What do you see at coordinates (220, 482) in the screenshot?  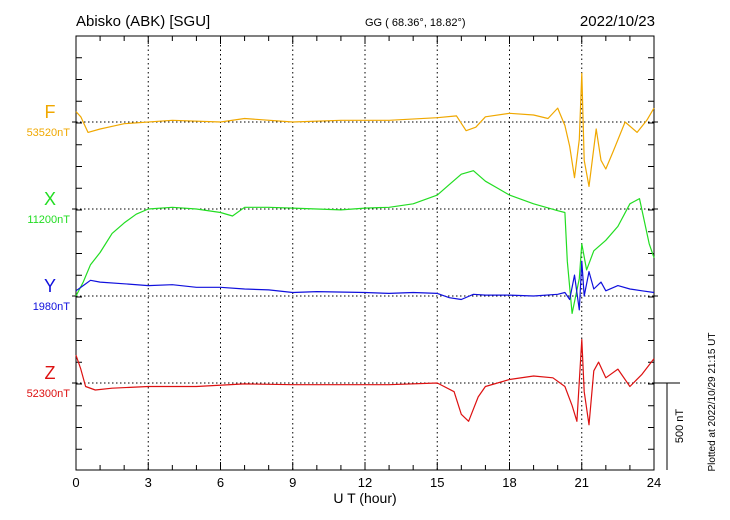 I see `x-tick-label-6: 6` at bounding box center [220, 482].